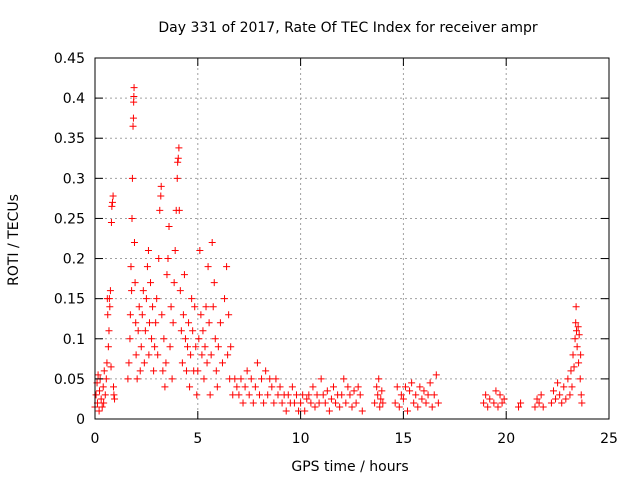 The height and width of the screenshot is (480, 640). Describe the element at coordinates (69, 59) in the screenshot. I see `y-tick-label: 0.45` at that location.